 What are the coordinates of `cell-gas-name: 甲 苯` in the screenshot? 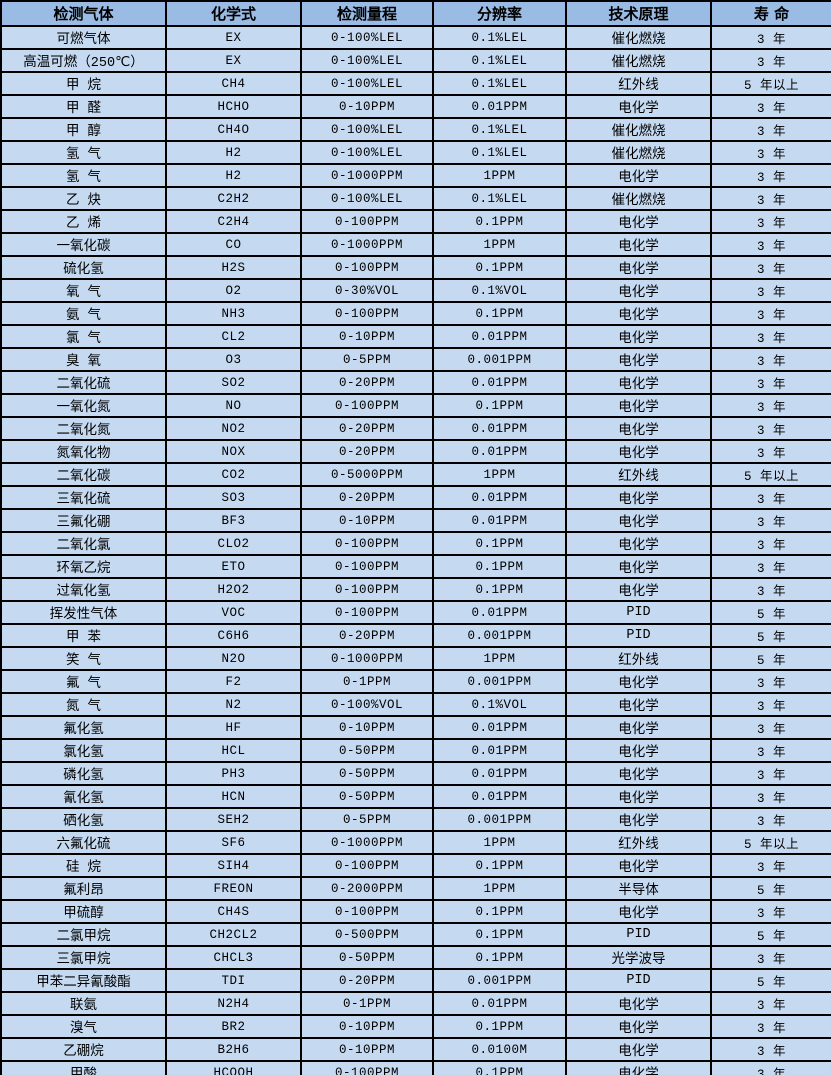 It's located at (83, 635).